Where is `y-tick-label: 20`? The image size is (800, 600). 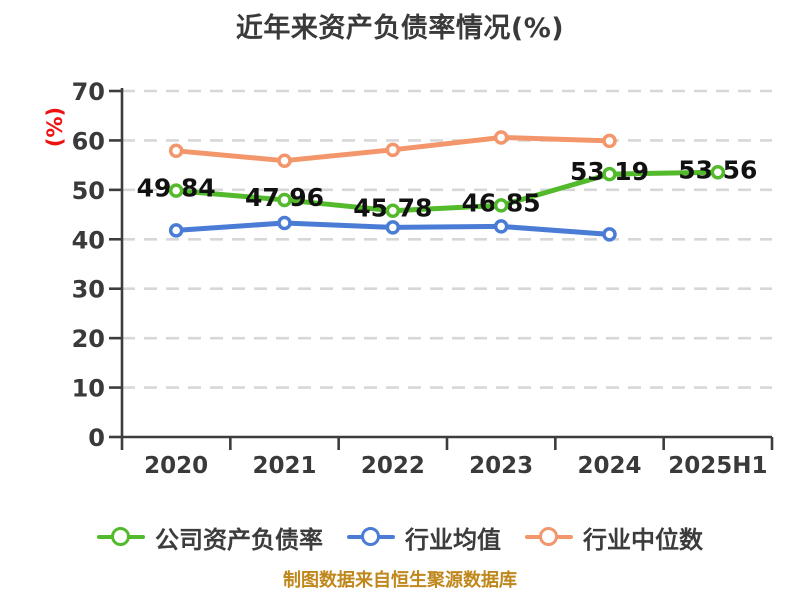 y-tick-label: 20 is located at coordinates (88, 339).